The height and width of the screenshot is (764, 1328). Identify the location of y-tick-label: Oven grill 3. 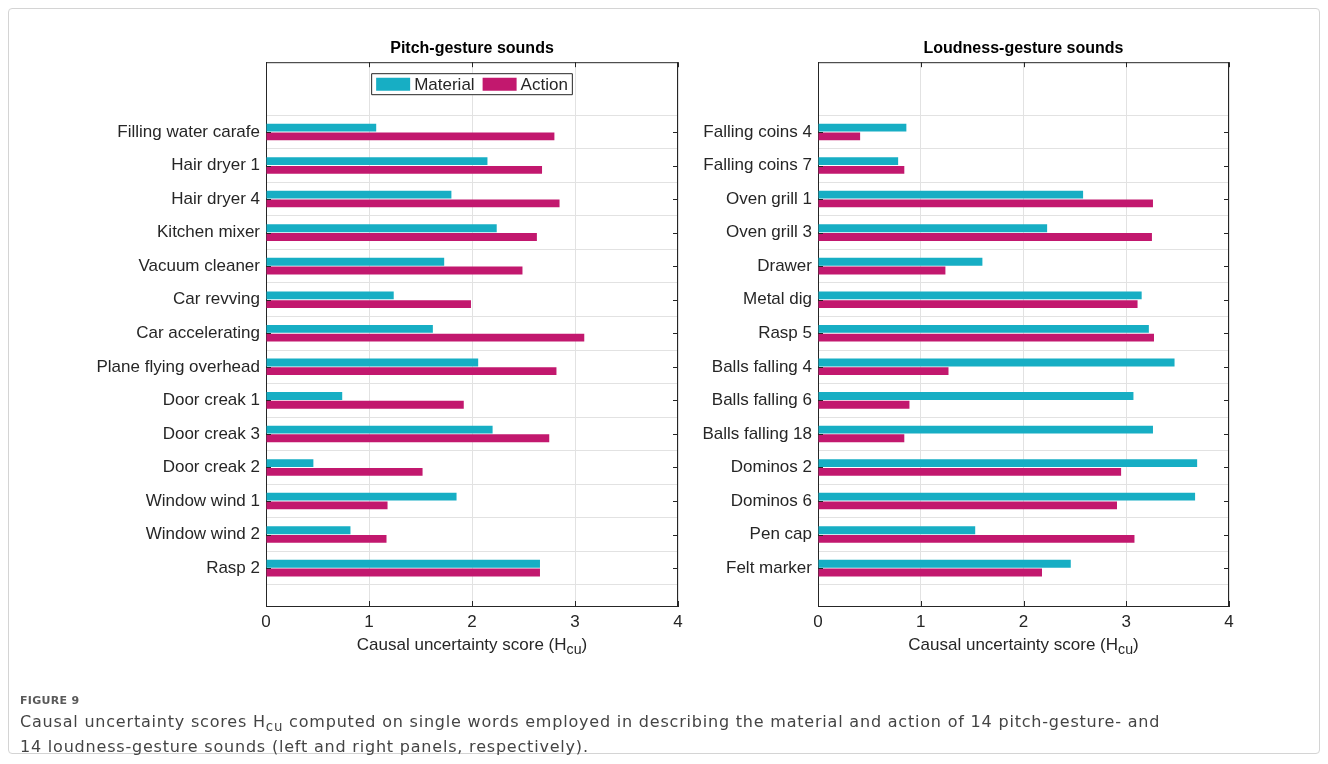
(769, 232).